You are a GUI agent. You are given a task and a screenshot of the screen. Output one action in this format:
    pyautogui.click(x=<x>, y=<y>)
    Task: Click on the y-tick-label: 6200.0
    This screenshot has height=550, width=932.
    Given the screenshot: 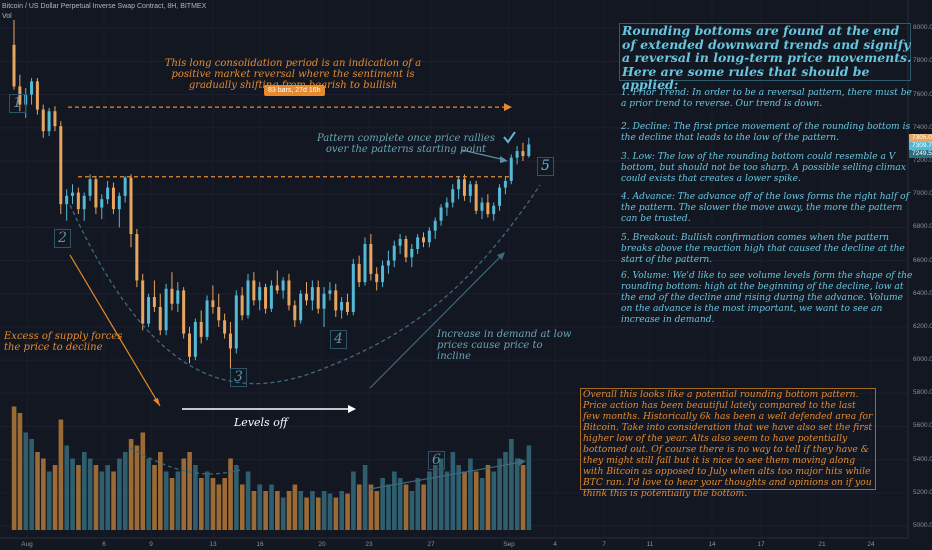 What is the action you would take?
    pyautogui.click(x=922, y=326)
    